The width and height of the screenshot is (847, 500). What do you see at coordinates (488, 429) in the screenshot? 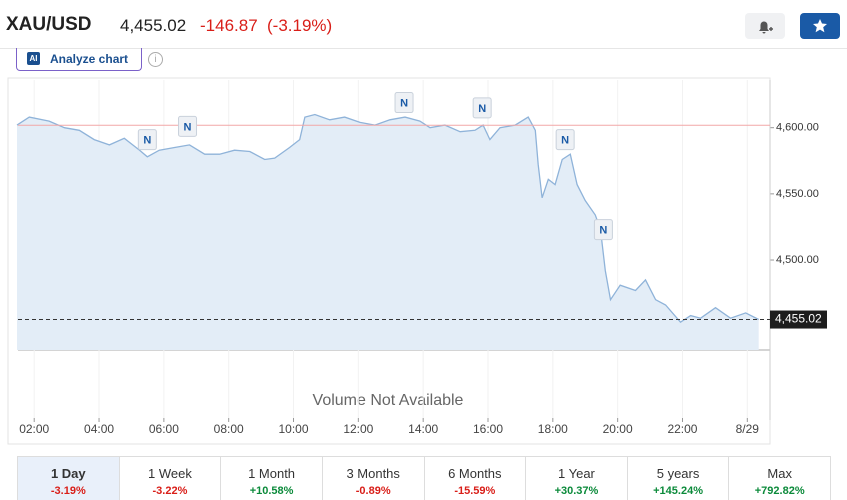
I see `x-tick-label: 16:00` at bounding box center [488, 429].